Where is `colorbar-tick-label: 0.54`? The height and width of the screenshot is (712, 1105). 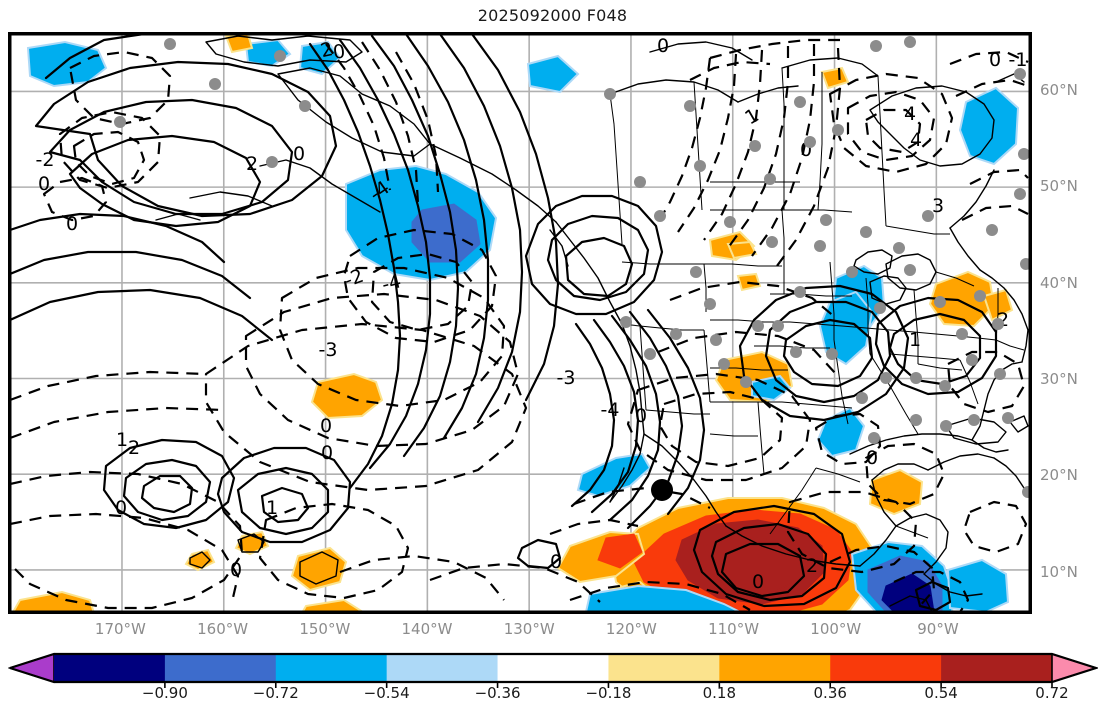 colorbar-tick-label: 0.54 is located at coordinates (941, 693).